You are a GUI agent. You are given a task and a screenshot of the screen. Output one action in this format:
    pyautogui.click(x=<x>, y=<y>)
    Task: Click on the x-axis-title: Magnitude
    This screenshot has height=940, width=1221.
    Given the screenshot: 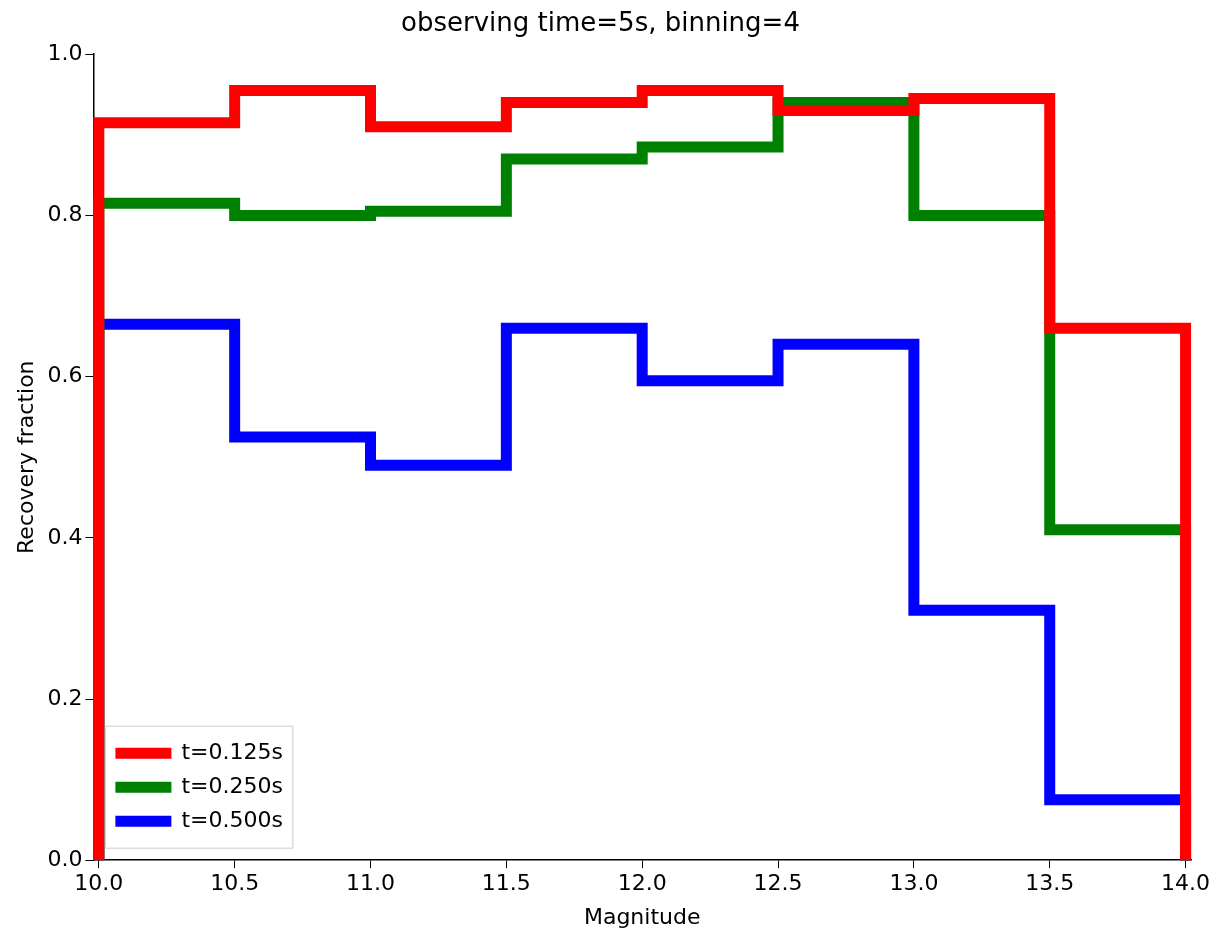 What is the action you would take?
    pyautogui.click(x=642, y=916)
    